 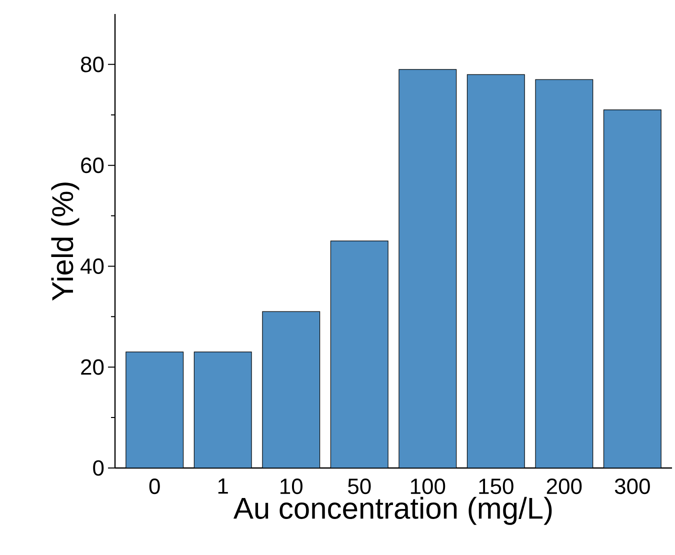 What do you see at coordinates (92, 64) in the screenshot?
I see `y-tick-label: 80` at bounding box center [92, 64].